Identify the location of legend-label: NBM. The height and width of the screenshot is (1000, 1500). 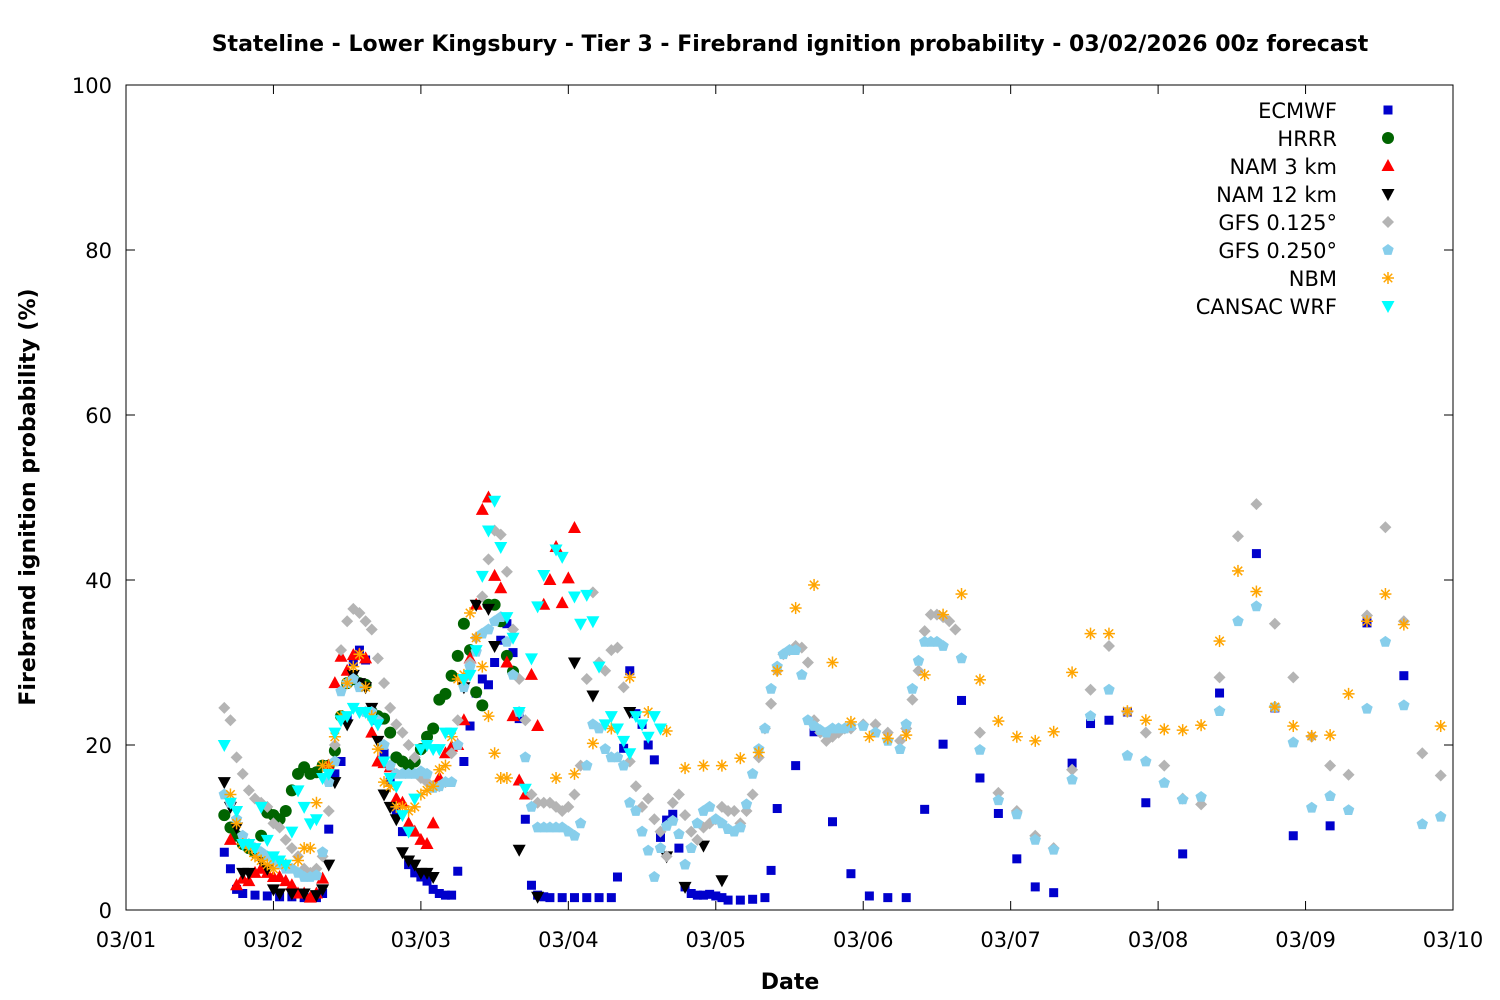
(1313, 279).